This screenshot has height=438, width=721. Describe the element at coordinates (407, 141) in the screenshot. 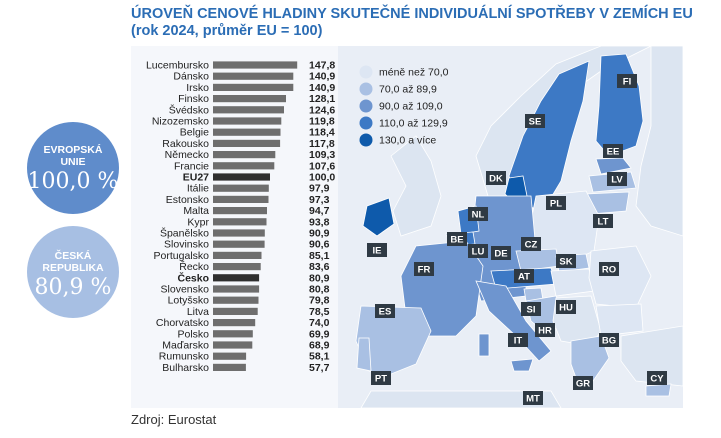

I see `legend-label: 130,0 a více` at that location.